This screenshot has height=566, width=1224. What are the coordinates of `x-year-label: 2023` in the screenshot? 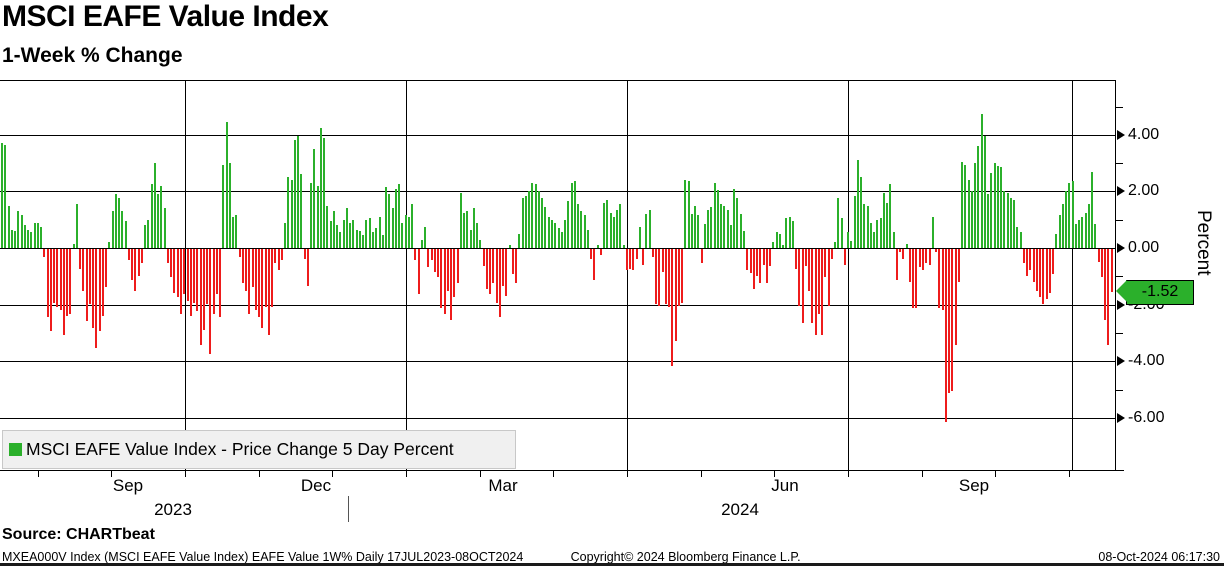 It's located at (173, 509).